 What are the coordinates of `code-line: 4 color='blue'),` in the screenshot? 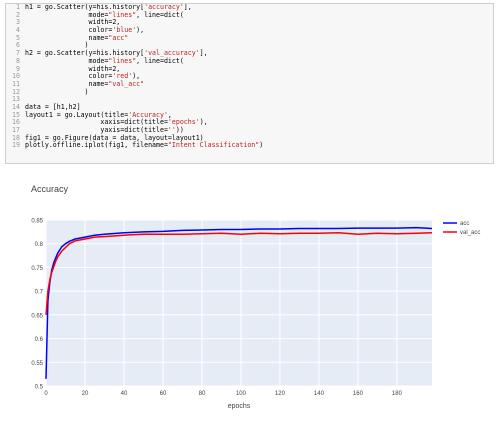 It's located at (249, 30).